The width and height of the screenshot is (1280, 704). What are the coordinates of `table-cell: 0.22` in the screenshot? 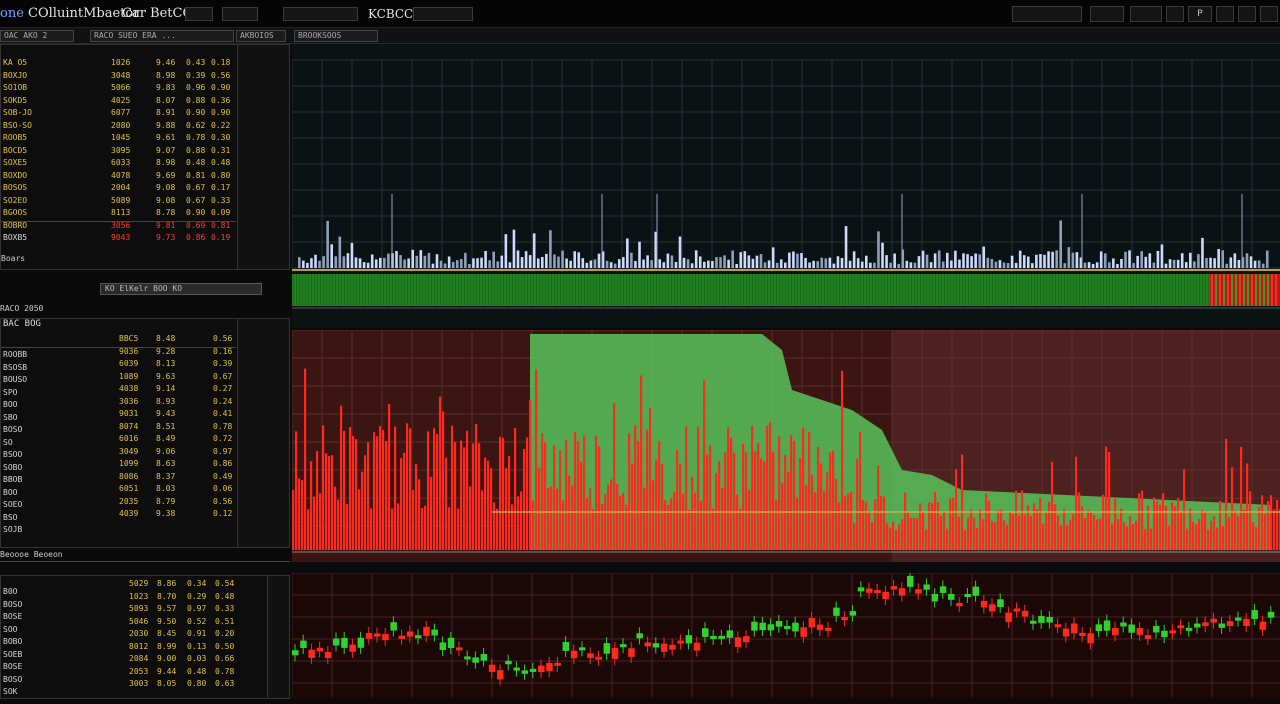 It's located at (221, 125).